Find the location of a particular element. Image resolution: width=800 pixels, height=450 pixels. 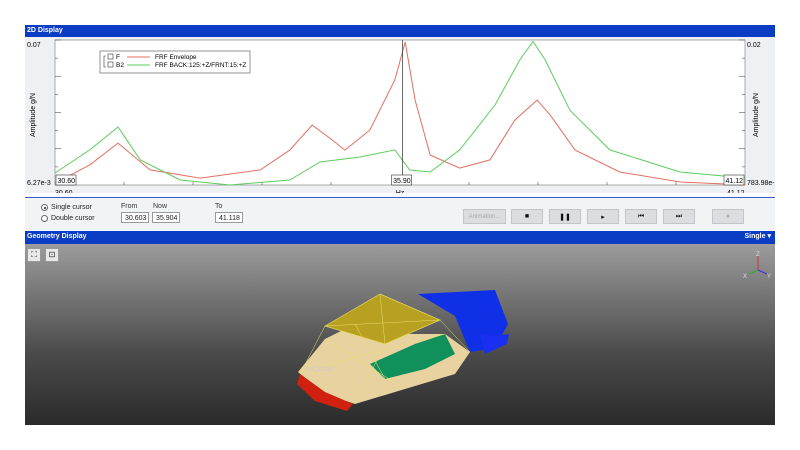

car-model: BACK:125 is located at coordinates (403, 350).